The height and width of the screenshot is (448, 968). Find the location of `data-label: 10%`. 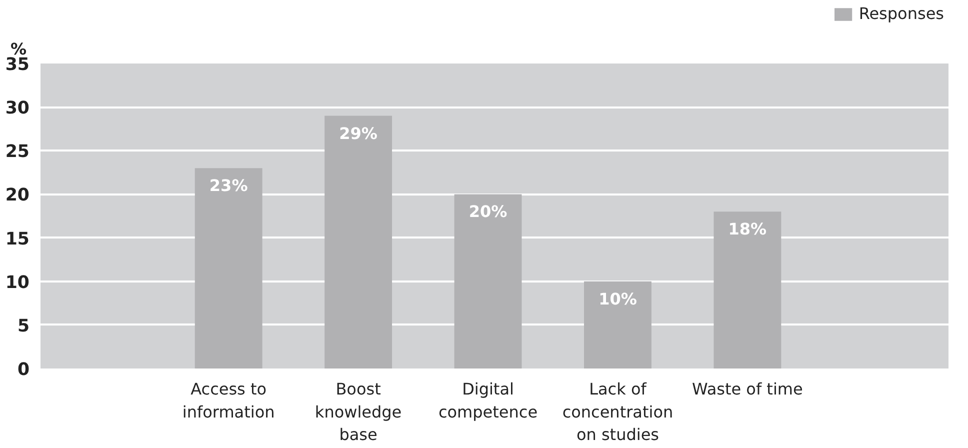

data-label: 10% is located at coordinates (617, 298).